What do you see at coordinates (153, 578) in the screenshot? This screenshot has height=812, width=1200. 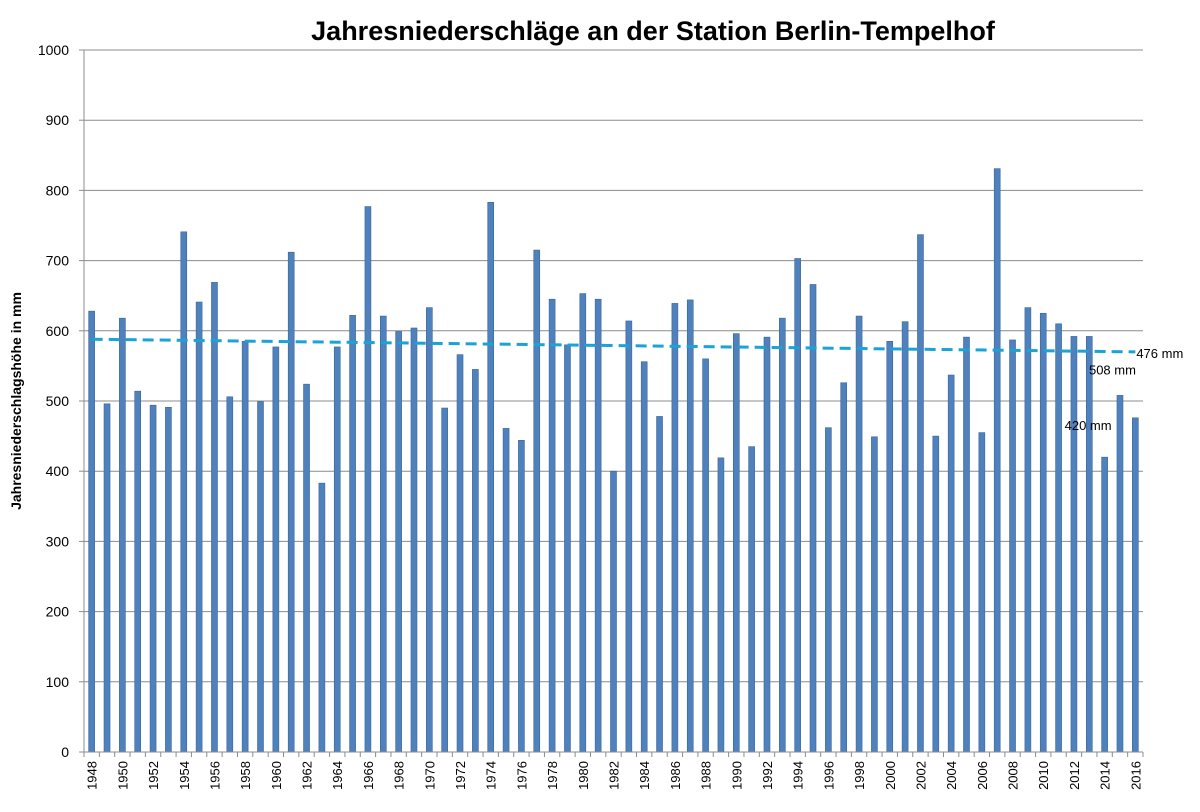 I see `bar-1952` at bounding box center [153, 578].